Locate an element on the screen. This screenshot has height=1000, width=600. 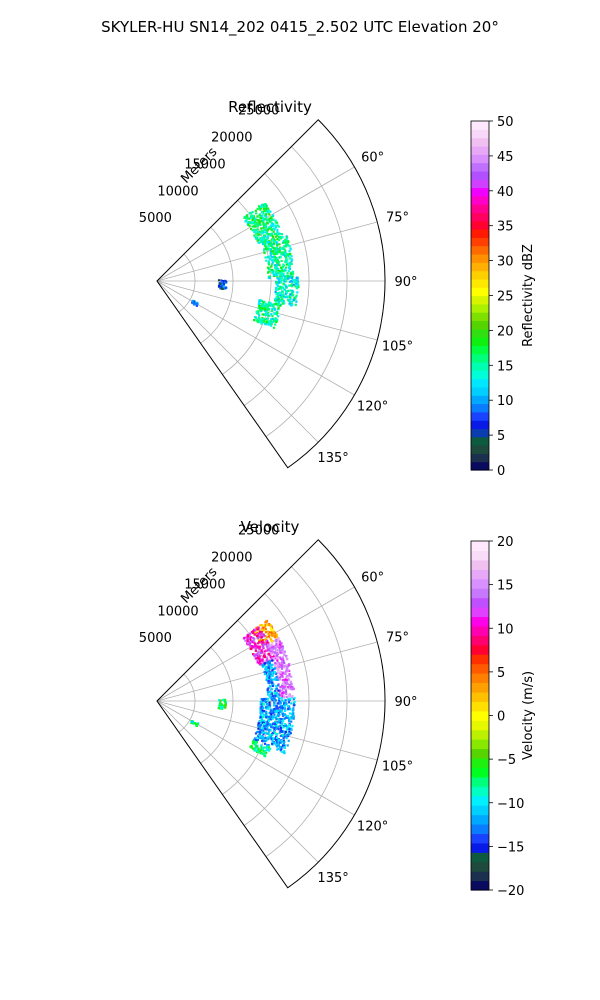
colorbar-tick-label: 0 is located at coordinates (501, 471).